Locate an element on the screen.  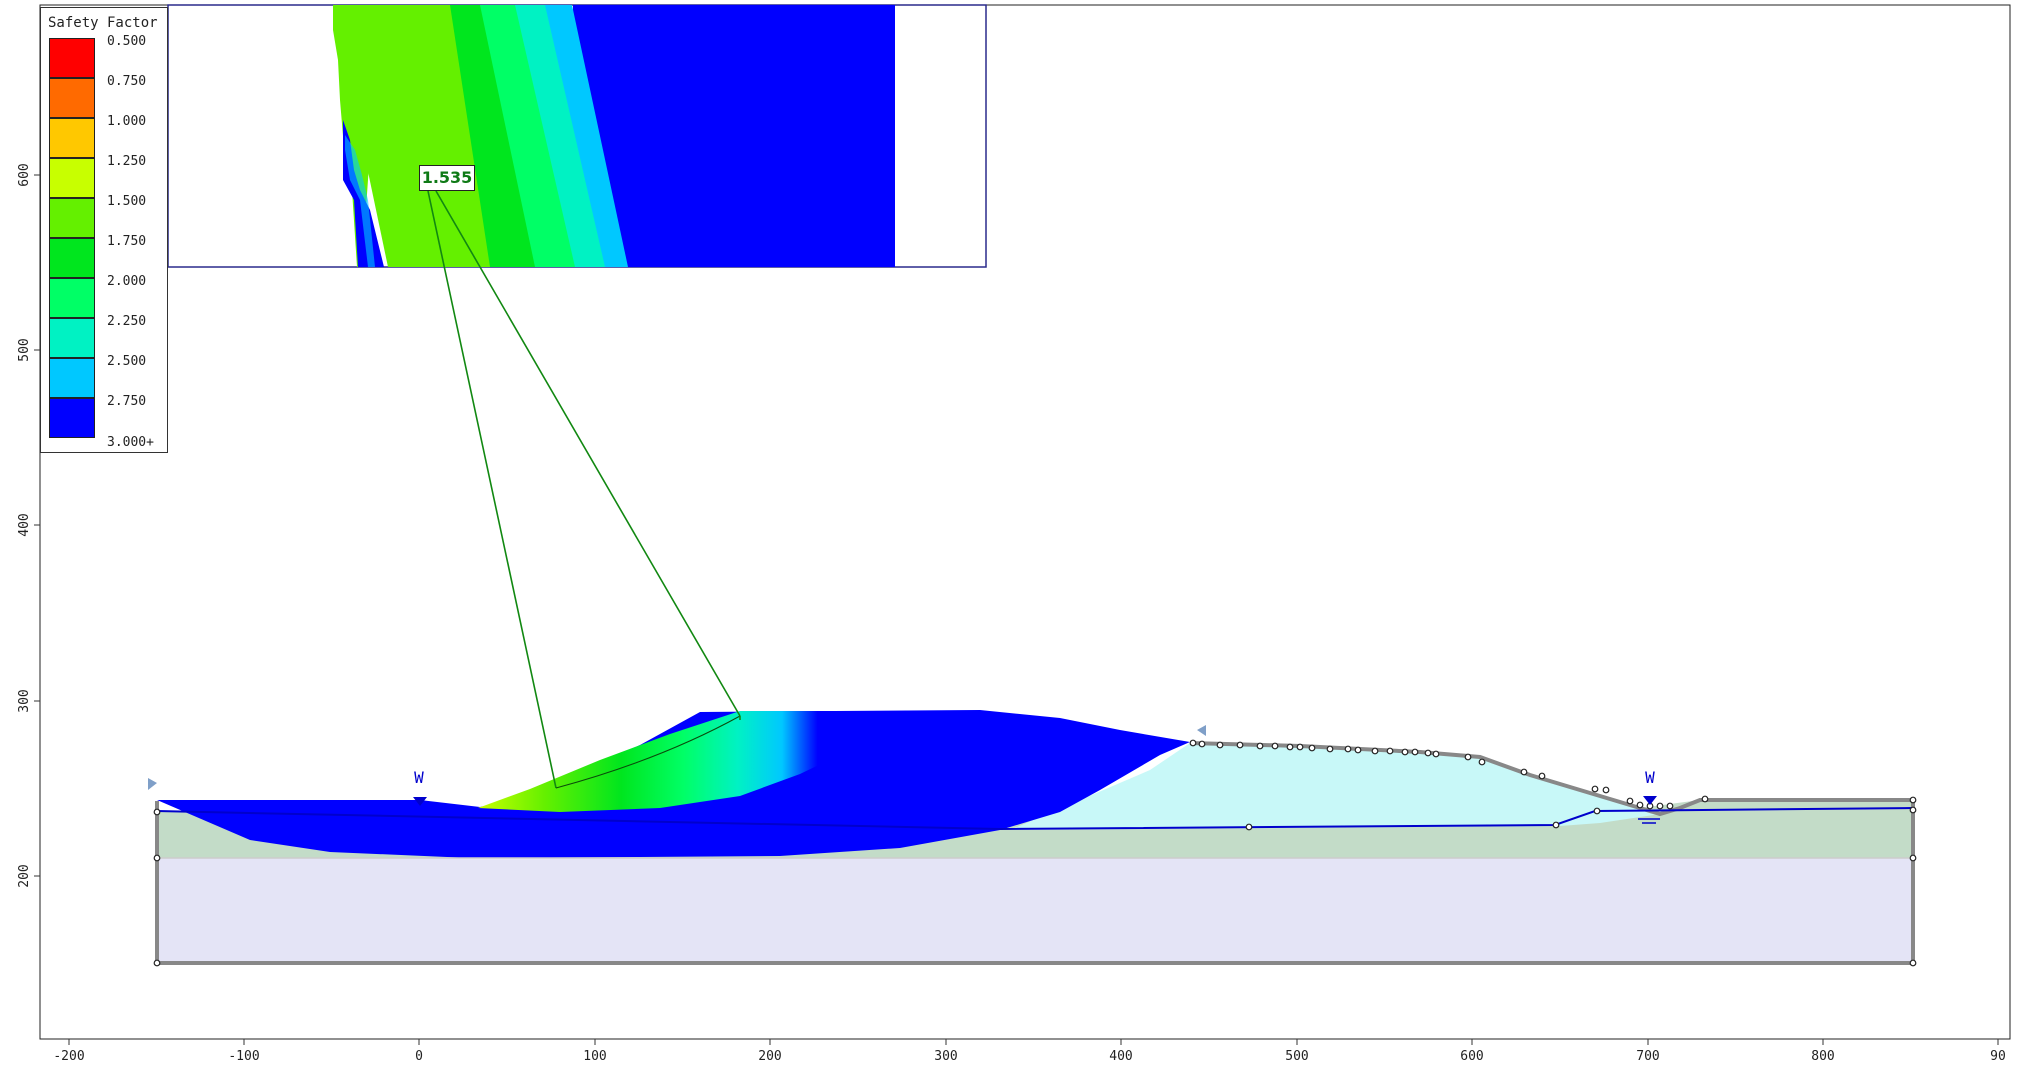
inset-light-edge is located at coordinates (360, 181).